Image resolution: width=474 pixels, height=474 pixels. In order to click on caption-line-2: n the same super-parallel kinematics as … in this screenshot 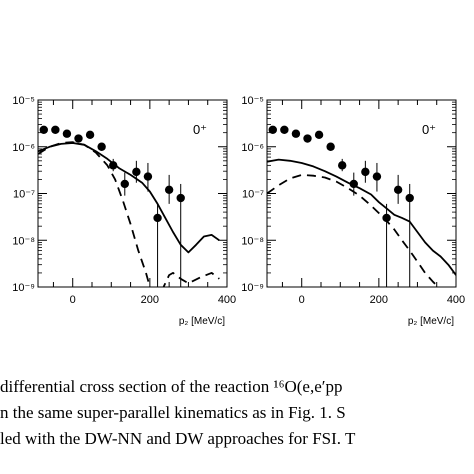, I will do `click(173, 412)`.